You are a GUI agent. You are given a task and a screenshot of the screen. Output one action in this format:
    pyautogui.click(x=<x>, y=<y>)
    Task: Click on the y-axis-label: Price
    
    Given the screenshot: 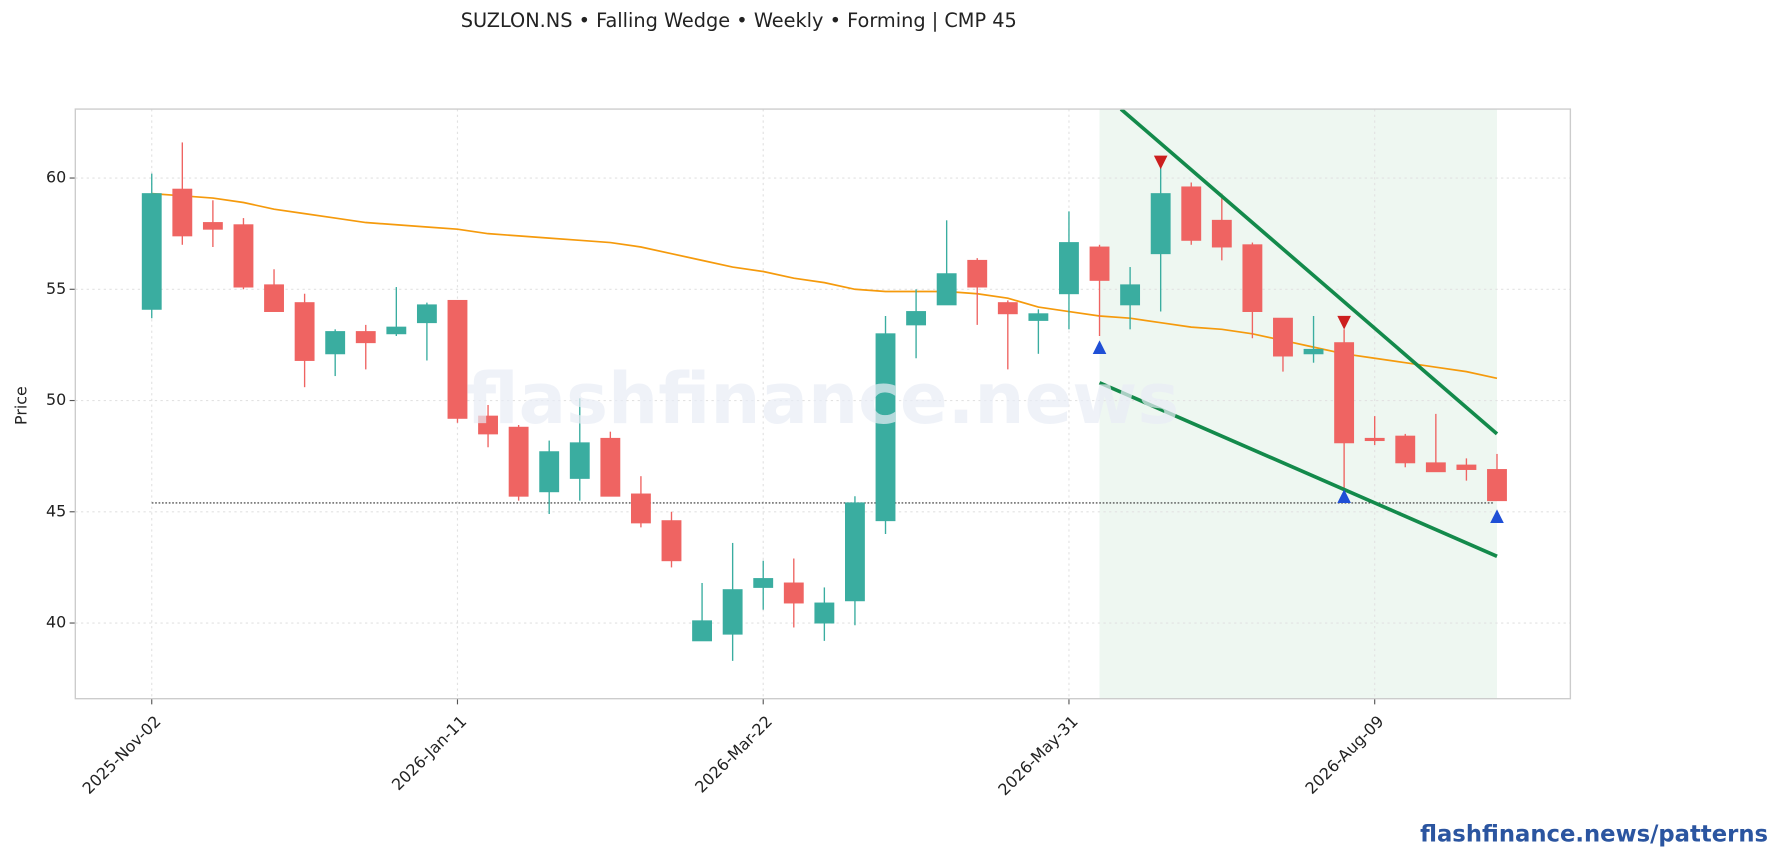 What is the action you would take?
    pyautogui.click(x=20, y=405)
    